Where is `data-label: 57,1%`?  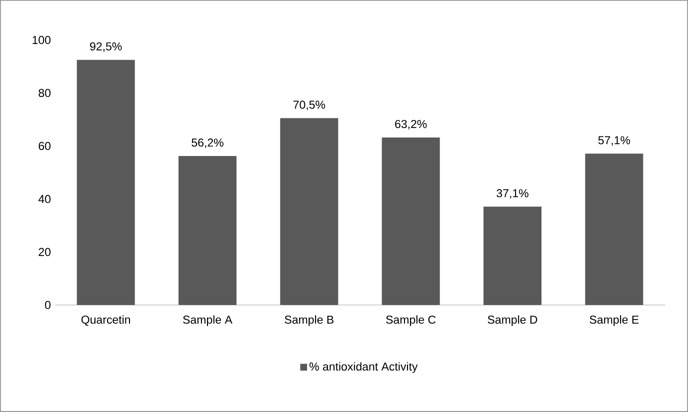
data-label: 57,1% is located at coordinates (614, 141).